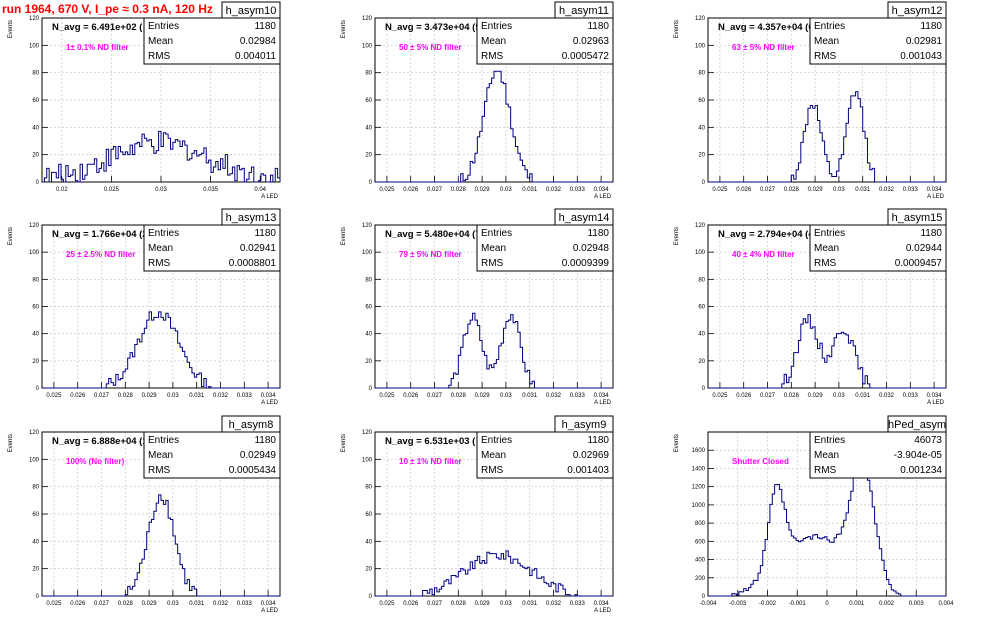  What do you see at coordinates (700, 226) in the screenshot?
I see `y-tick-label: 120` at bounding box center [700, 226].